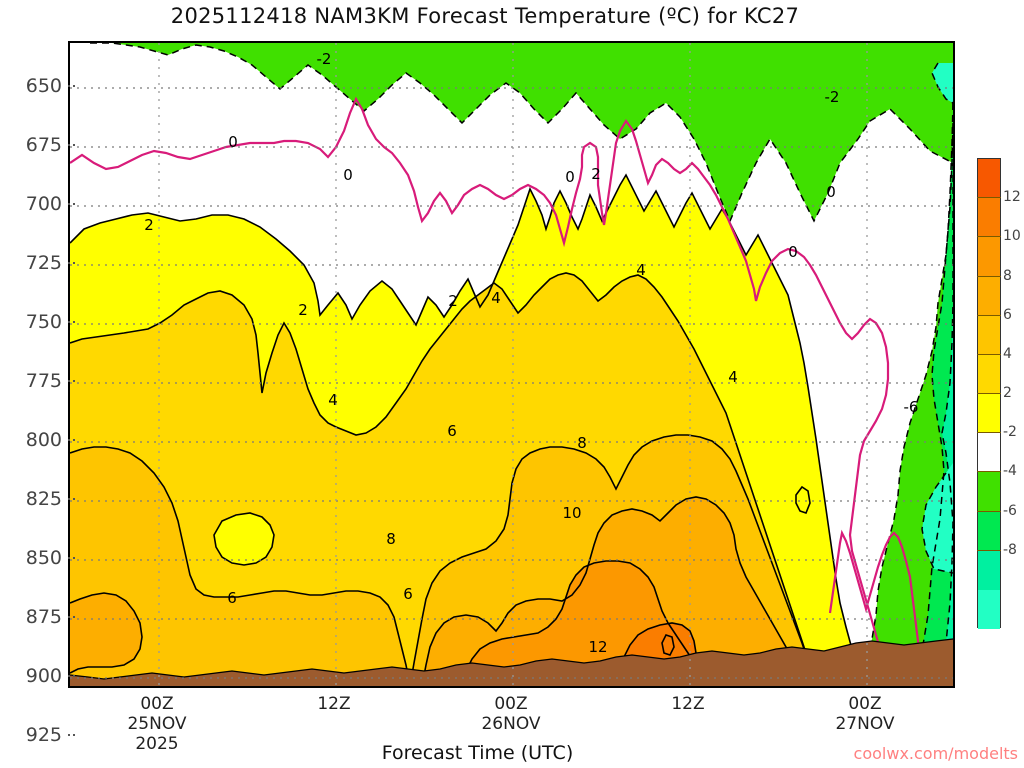 Image resolution: width=1024 pixels, height=768 pixels. Describe the element at coordinates (1007, 275) in the screenshot. I see `colorbar-tick-label: 8` at that location.